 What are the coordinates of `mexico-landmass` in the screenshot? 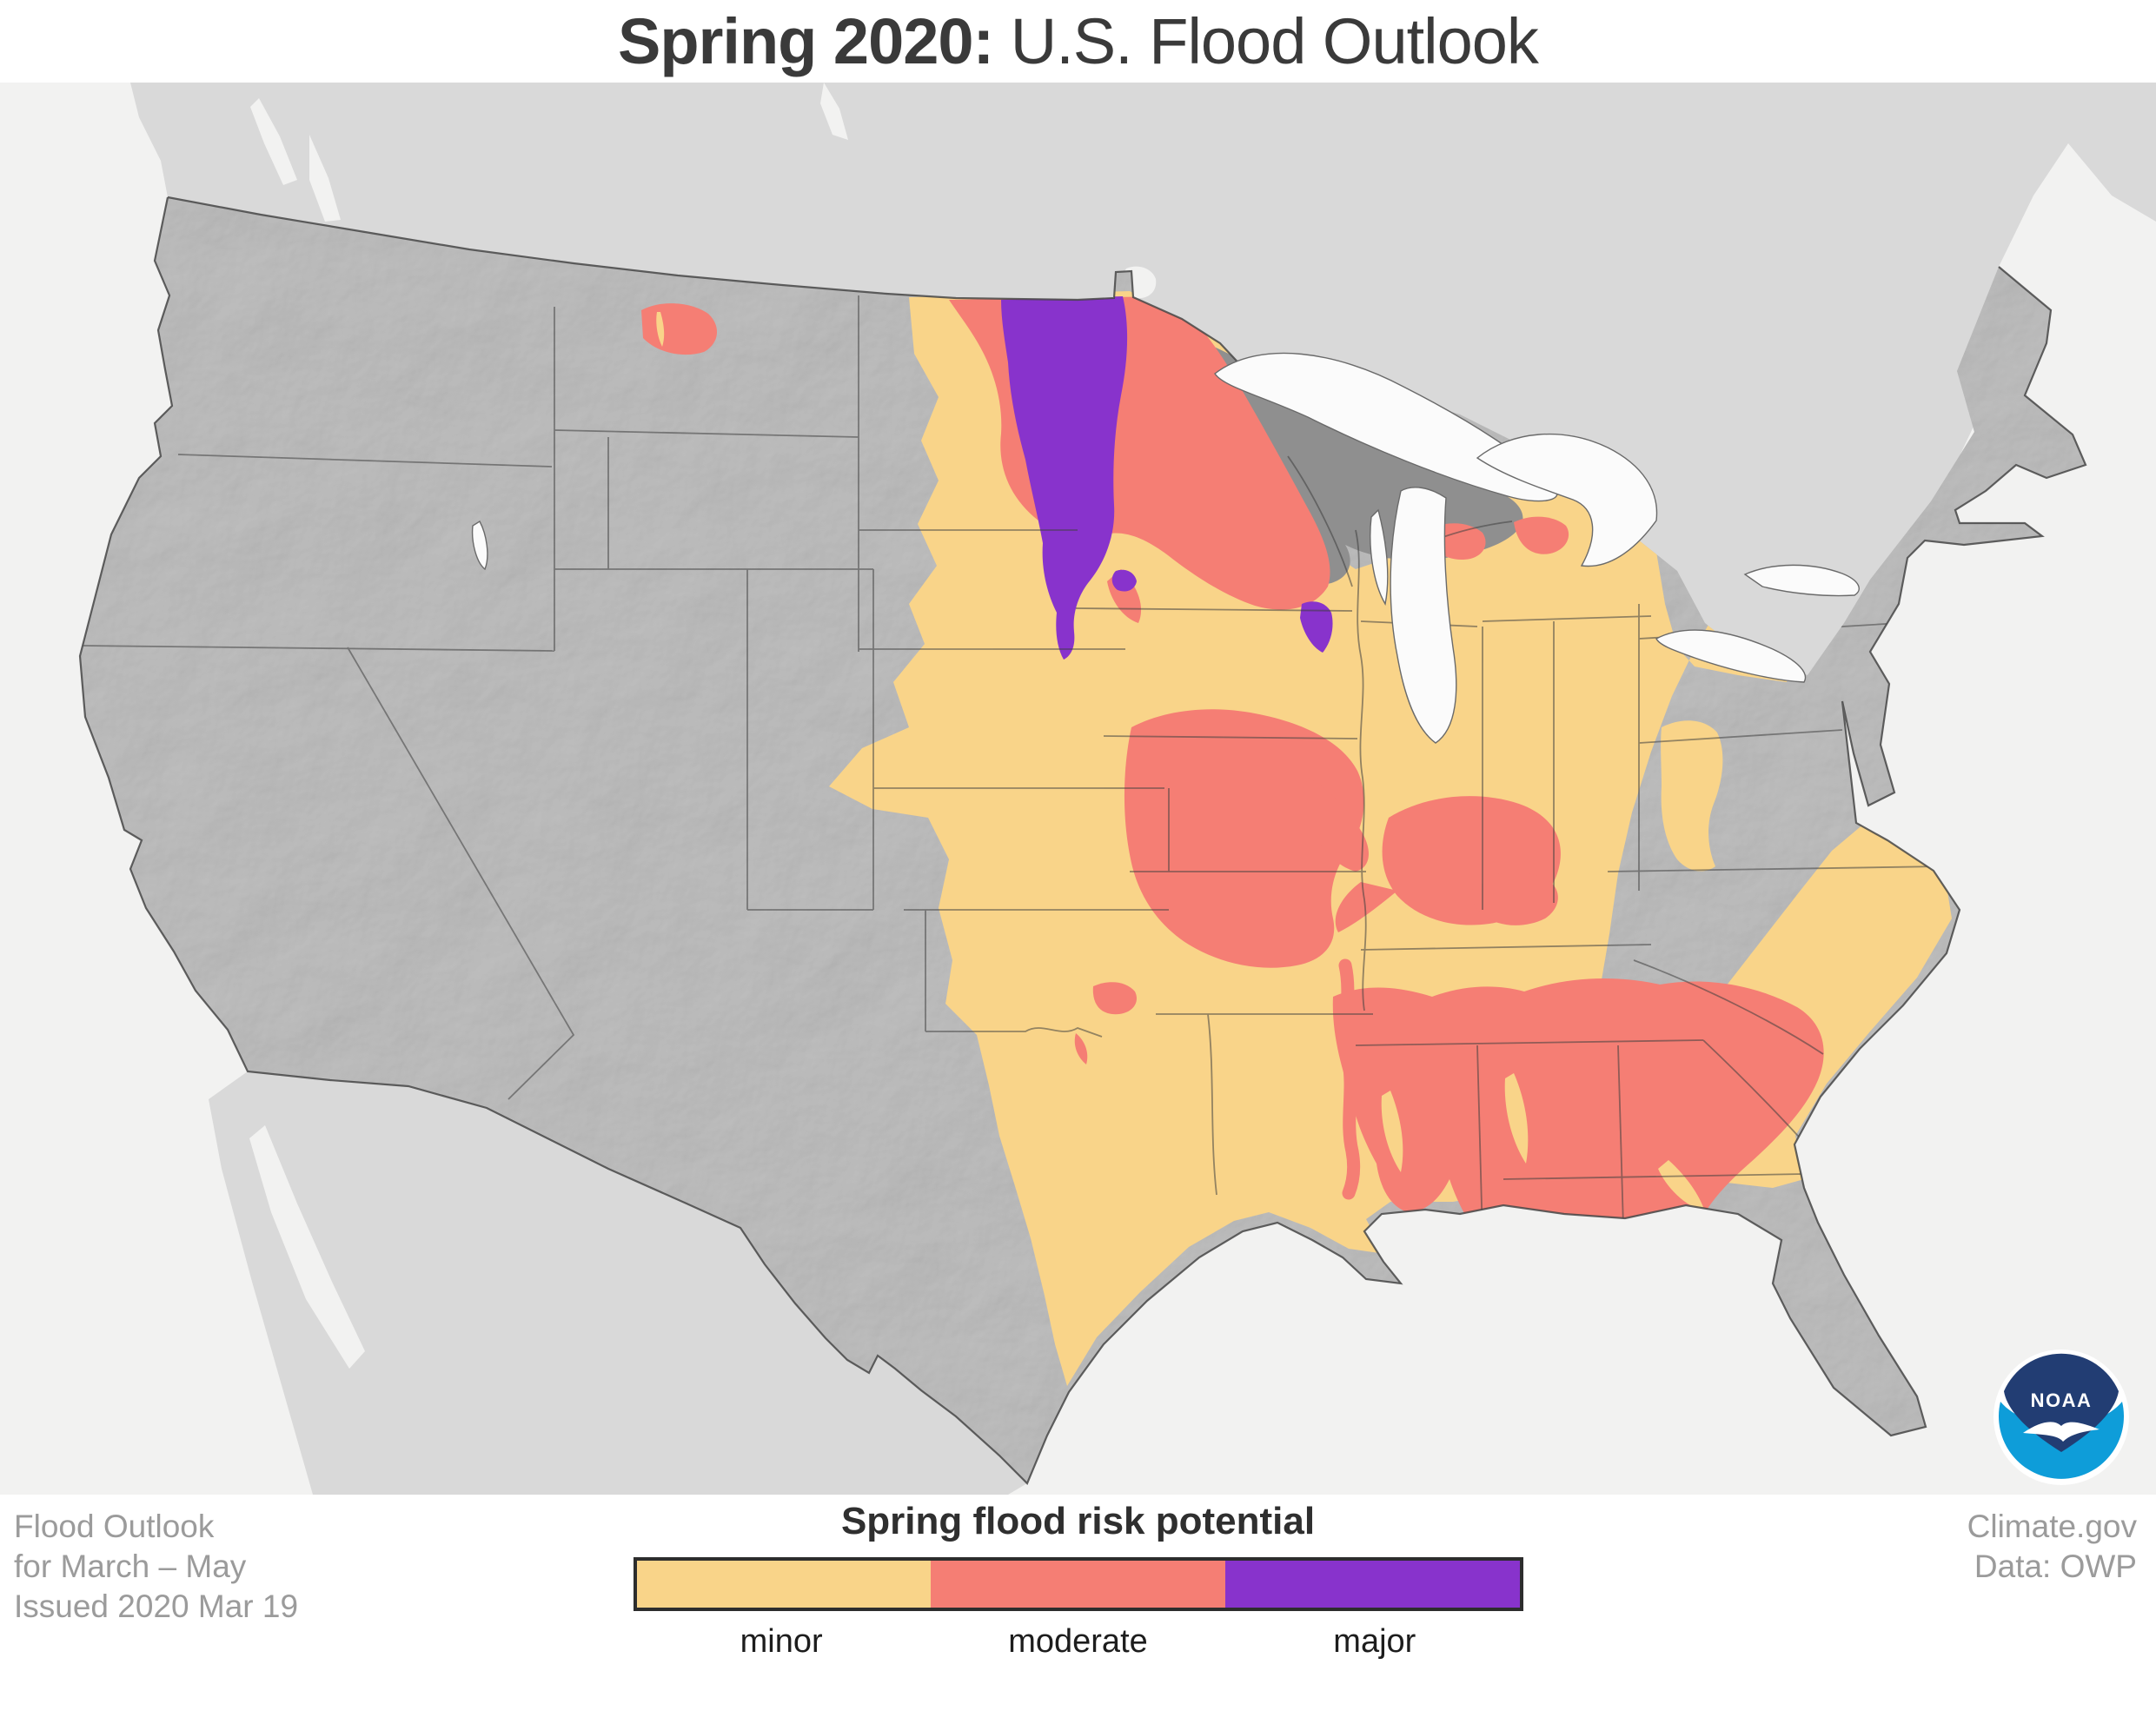 It's located at (618, 1283).